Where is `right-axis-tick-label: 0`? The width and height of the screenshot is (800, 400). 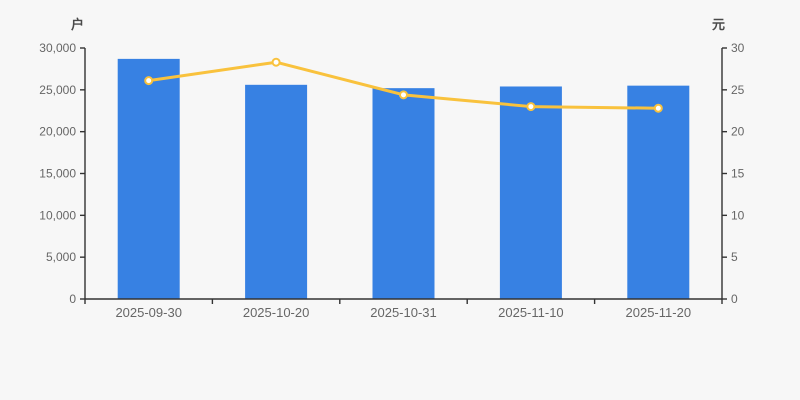 right-axis-tick-label: 0 is located at coordinates (734, 299).